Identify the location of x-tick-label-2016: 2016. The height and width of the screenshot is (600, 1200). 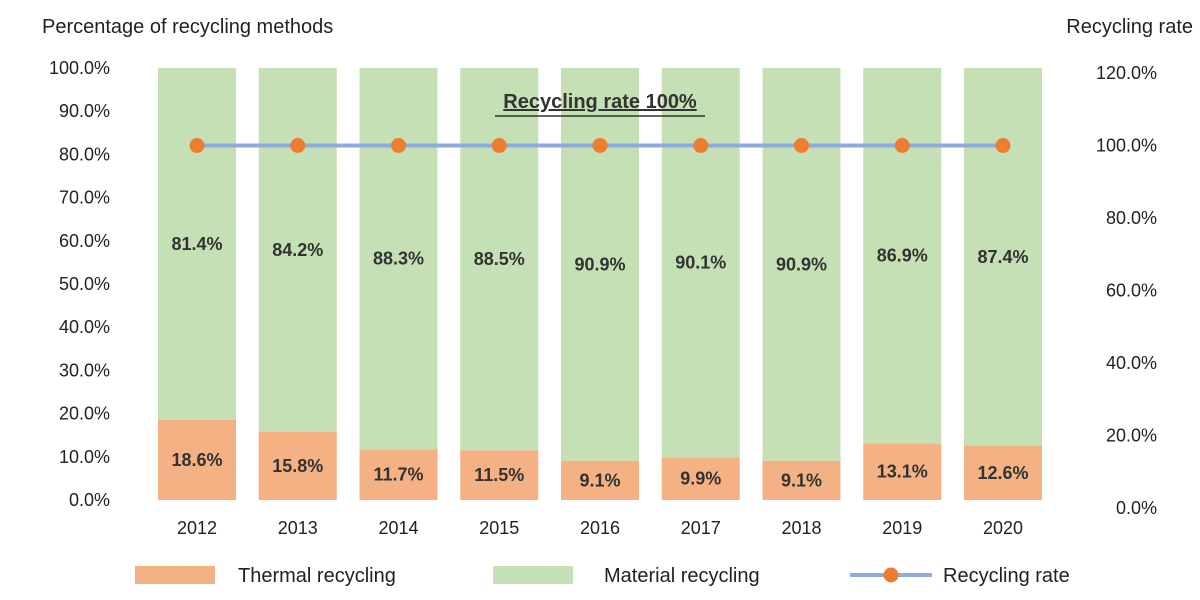
(600, 528).